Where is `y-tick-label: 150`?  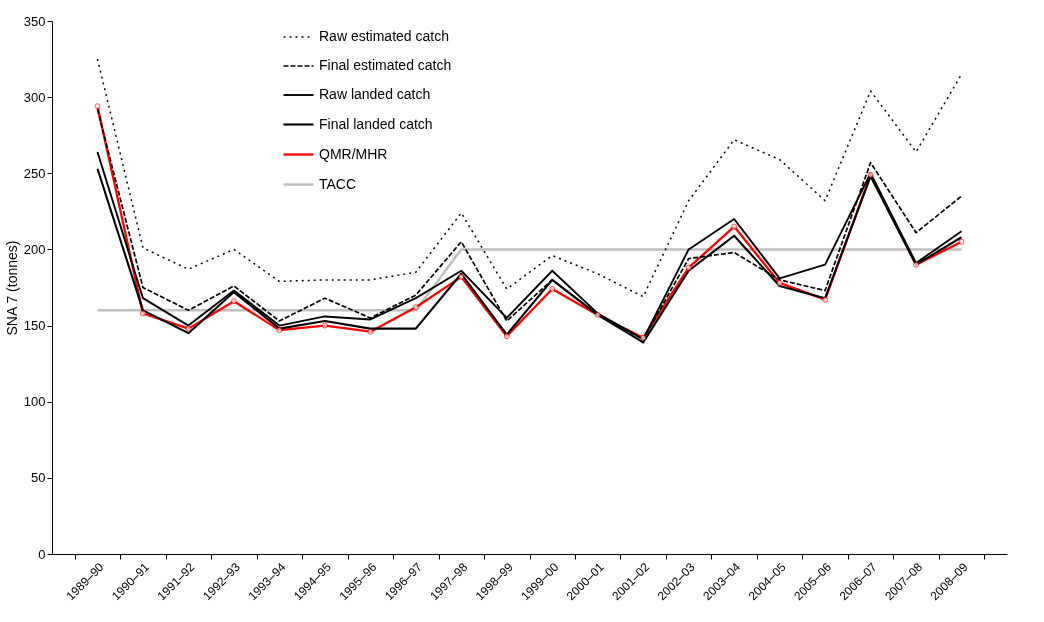
y-tick-label: 150 is located at coordinates (34, 326).